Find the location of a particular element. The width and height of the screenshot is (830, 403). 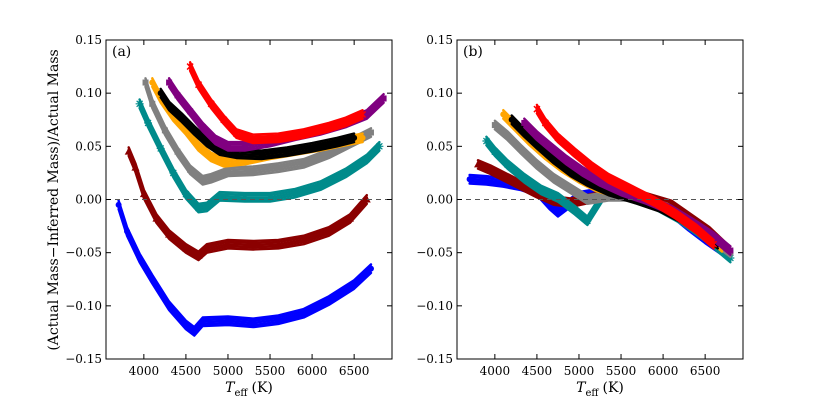

x-tick-label: 5000 is located at coordinates (579, 371).